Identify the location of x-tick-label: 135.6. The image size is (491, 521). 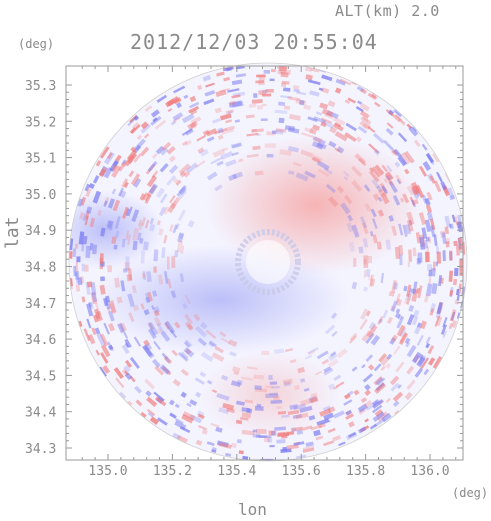
(301, 471).